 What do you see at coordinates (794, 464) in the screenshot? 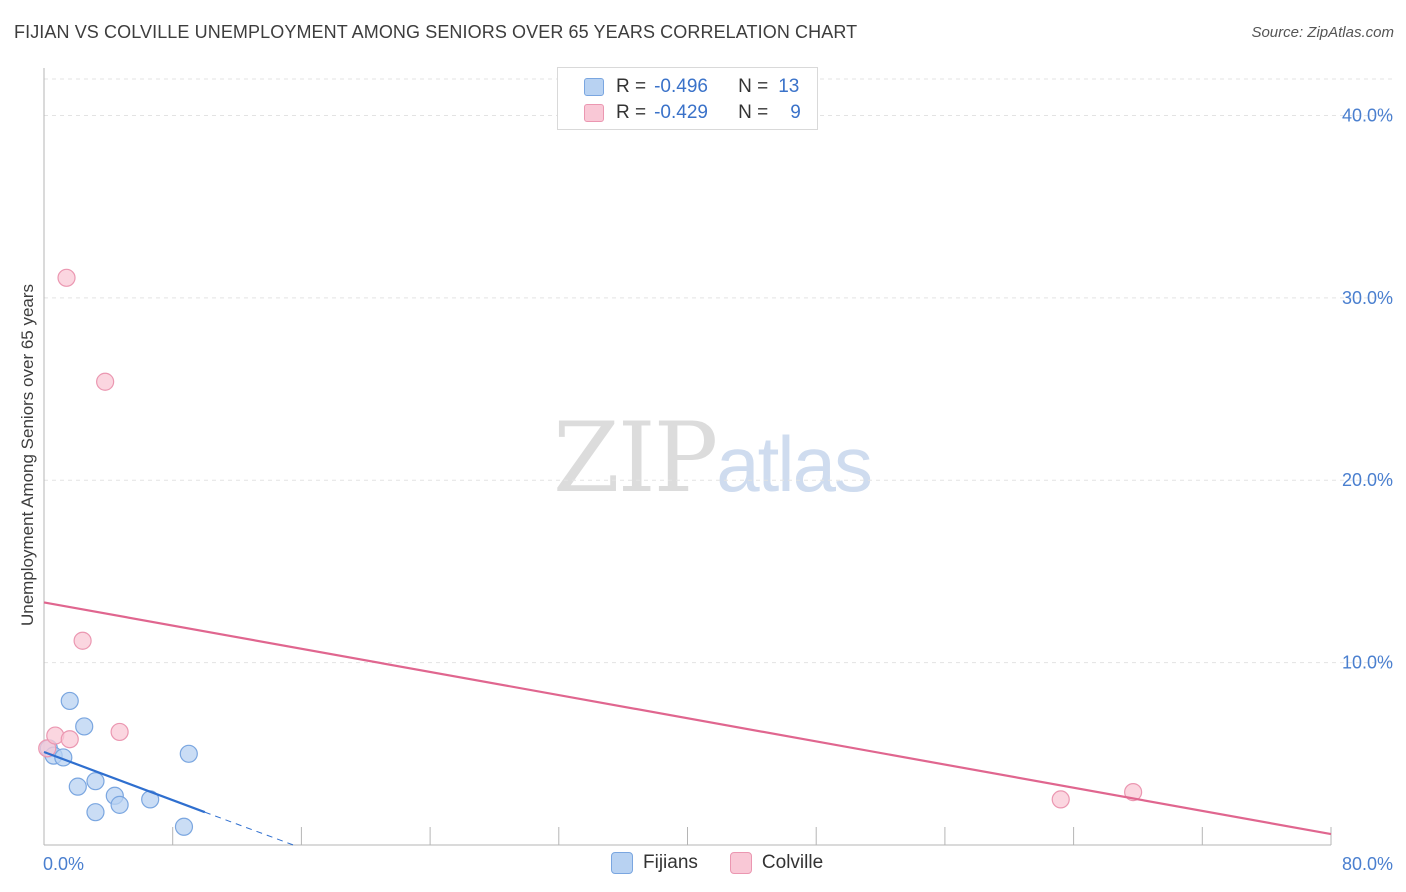
I see `watermark-atlas: atlas` at bounding box center [794, 464].